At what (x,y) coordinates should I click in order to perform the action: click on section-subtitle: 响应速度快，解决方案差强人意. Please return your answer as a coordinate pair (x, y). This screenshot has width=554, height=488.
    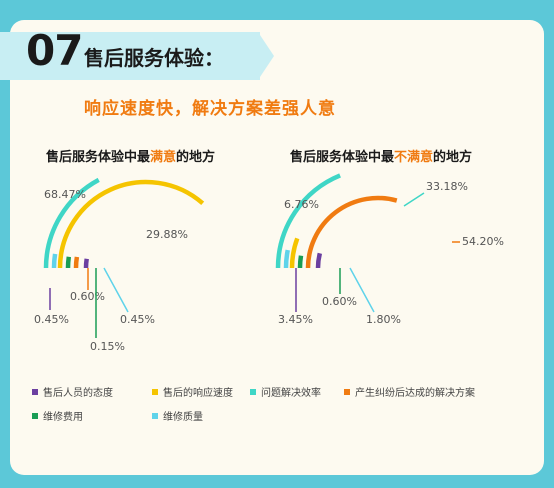
    Looking at the image, I should click on (210, 109).